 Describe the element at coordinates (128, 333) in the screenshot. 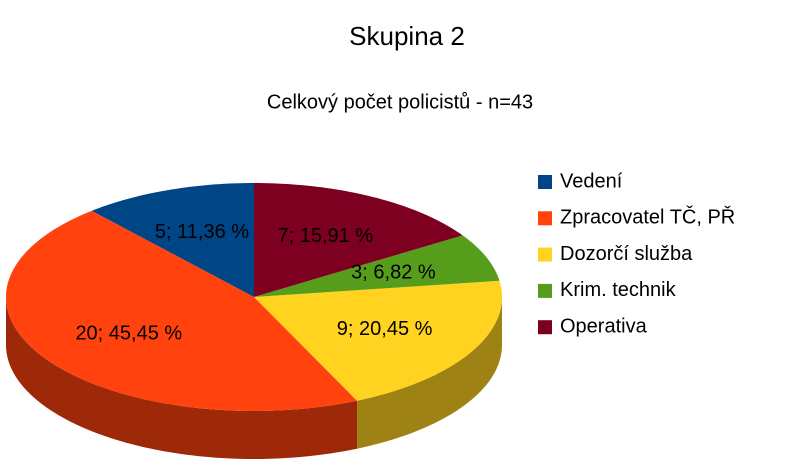

I see `data-label: 20; 45,45 %` at that location.